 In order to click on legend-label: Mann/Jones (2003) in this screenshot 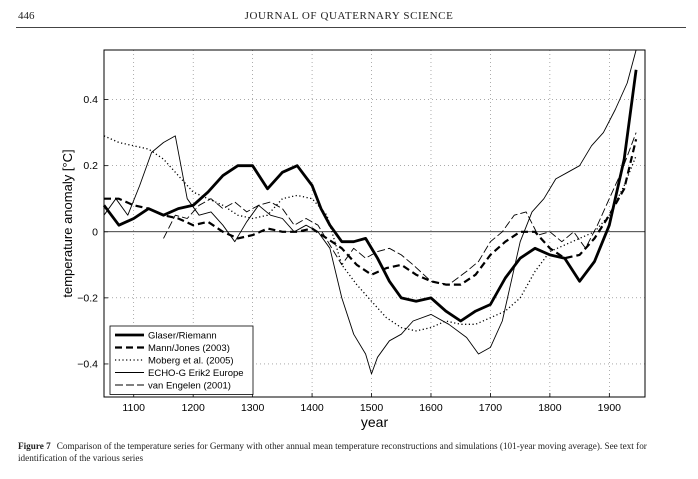, I will do `click(189, 348)`.